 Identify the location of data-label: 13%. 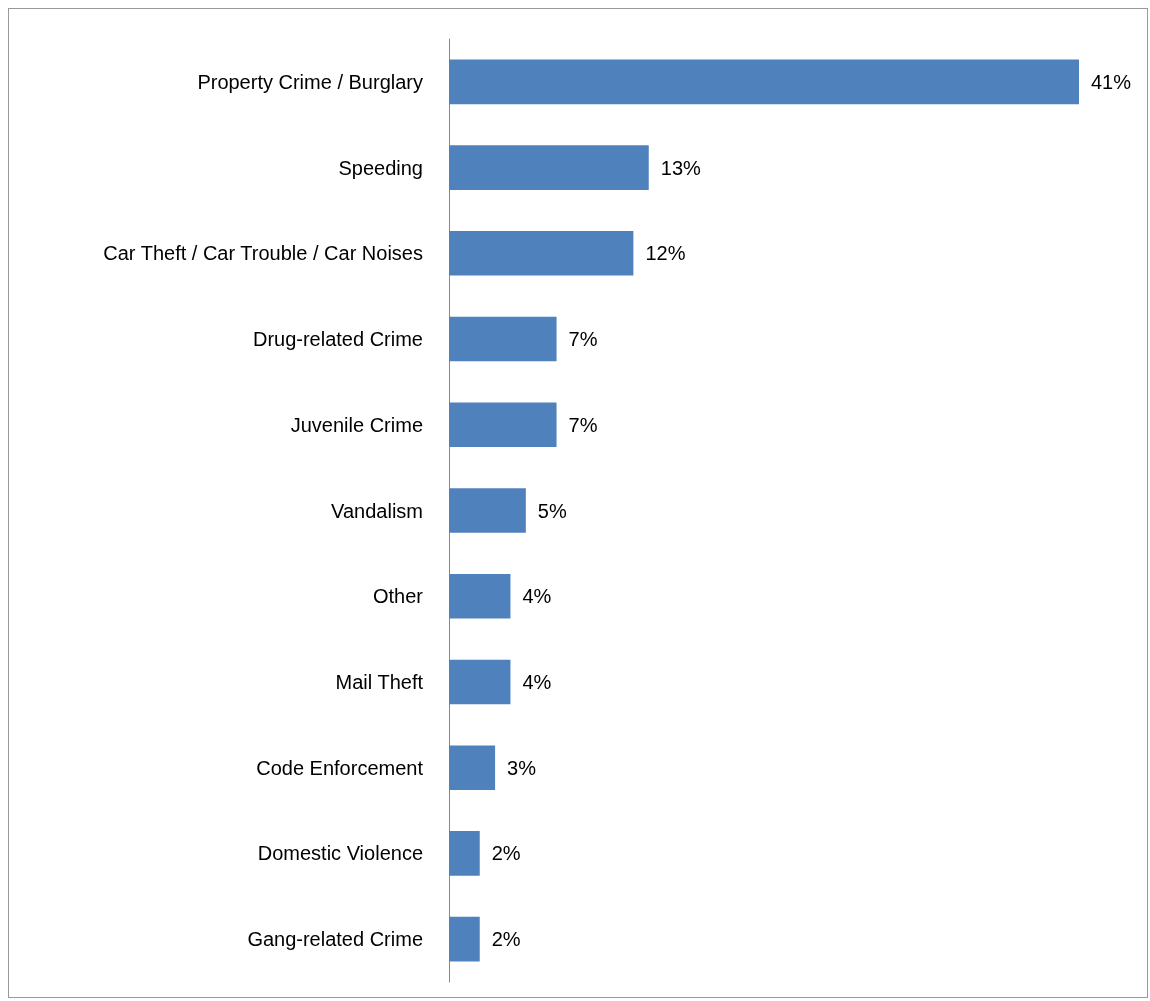
(680, 167).